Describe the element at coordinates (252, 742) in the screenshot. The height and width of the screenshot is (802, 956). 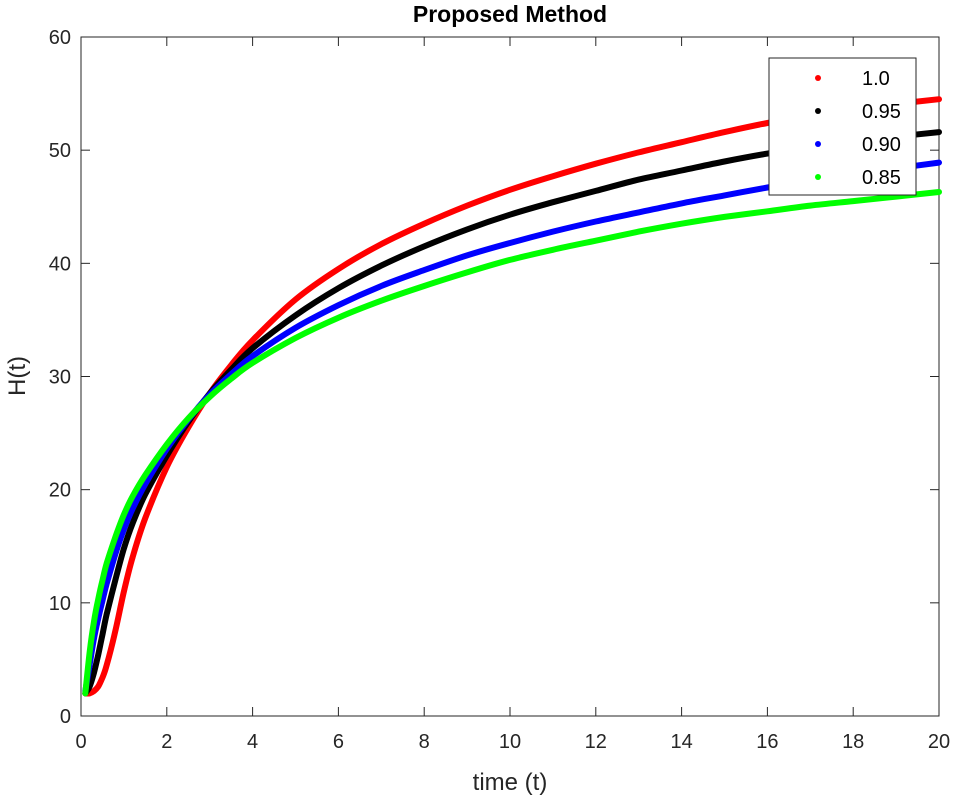
I see `x-tick-label: 4` at that location.